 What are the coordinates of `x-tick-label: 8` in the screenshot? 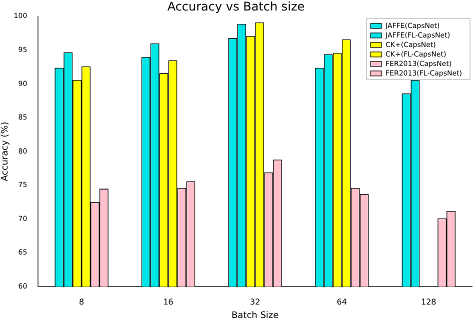 It's located at (81, 301).